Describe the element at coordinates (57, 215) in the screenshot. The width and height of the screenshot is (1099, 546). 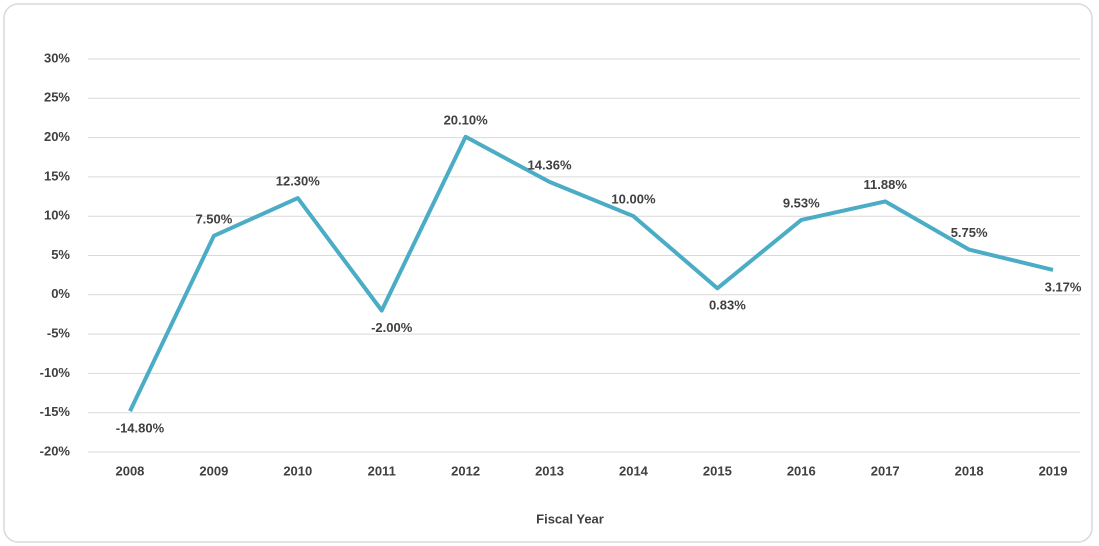
I see `y-tick-label: 10%` at that location.